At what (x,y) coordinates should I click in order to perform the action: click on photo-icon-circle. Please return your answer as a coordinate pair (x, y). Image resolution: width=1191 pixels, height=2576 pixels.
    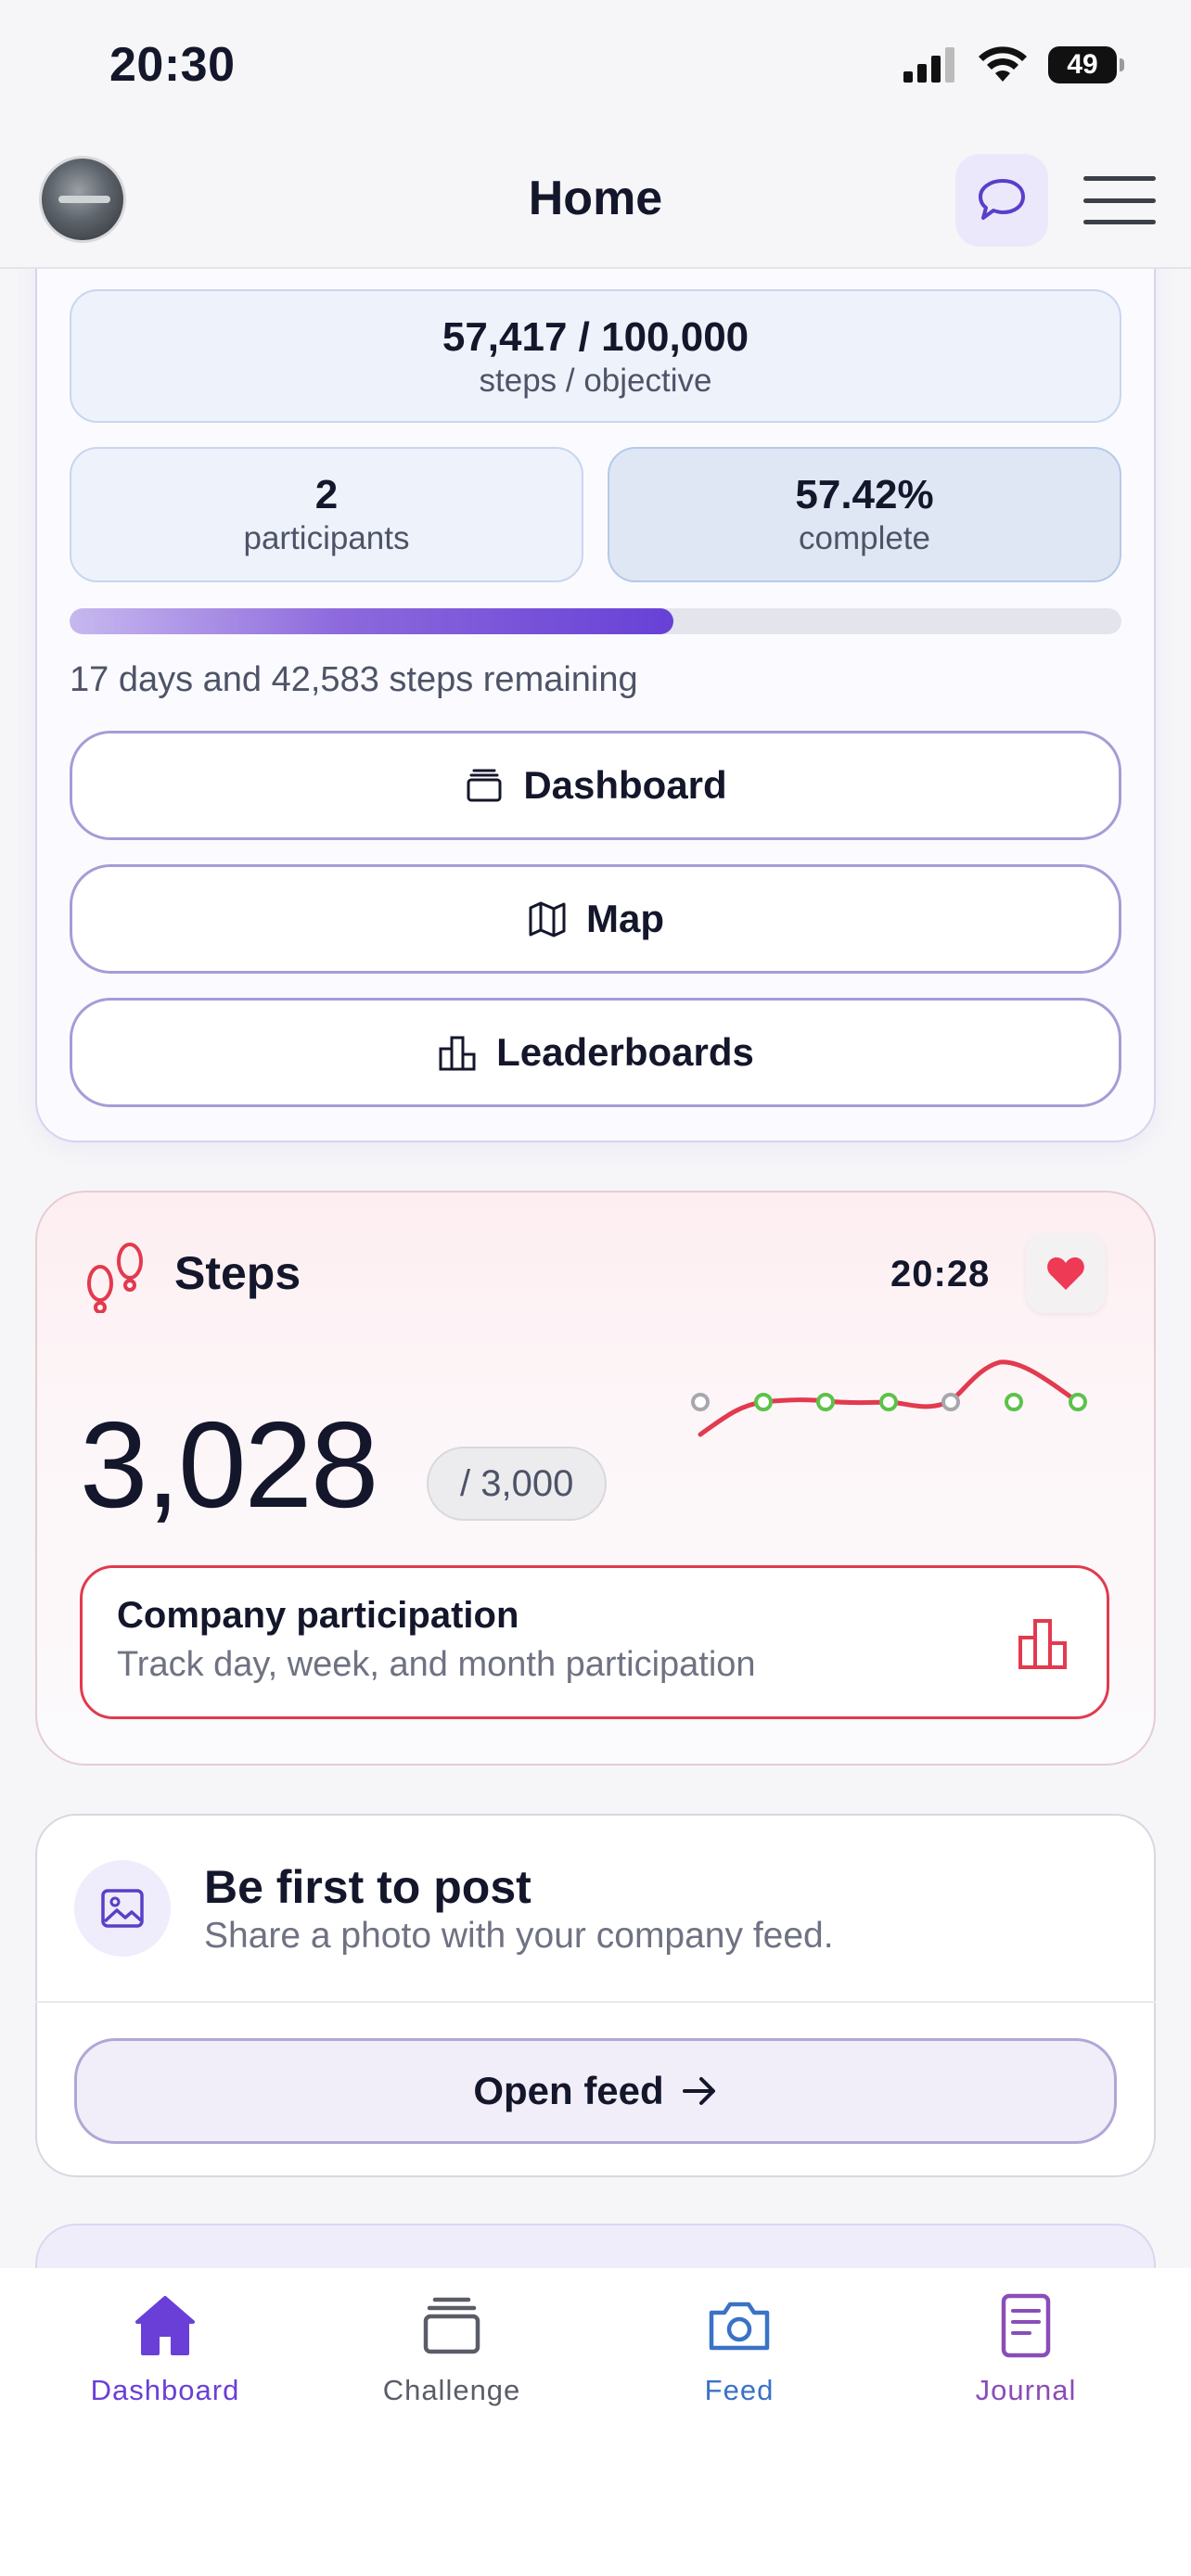
    Looking at the image, I should click on (122, 1909).